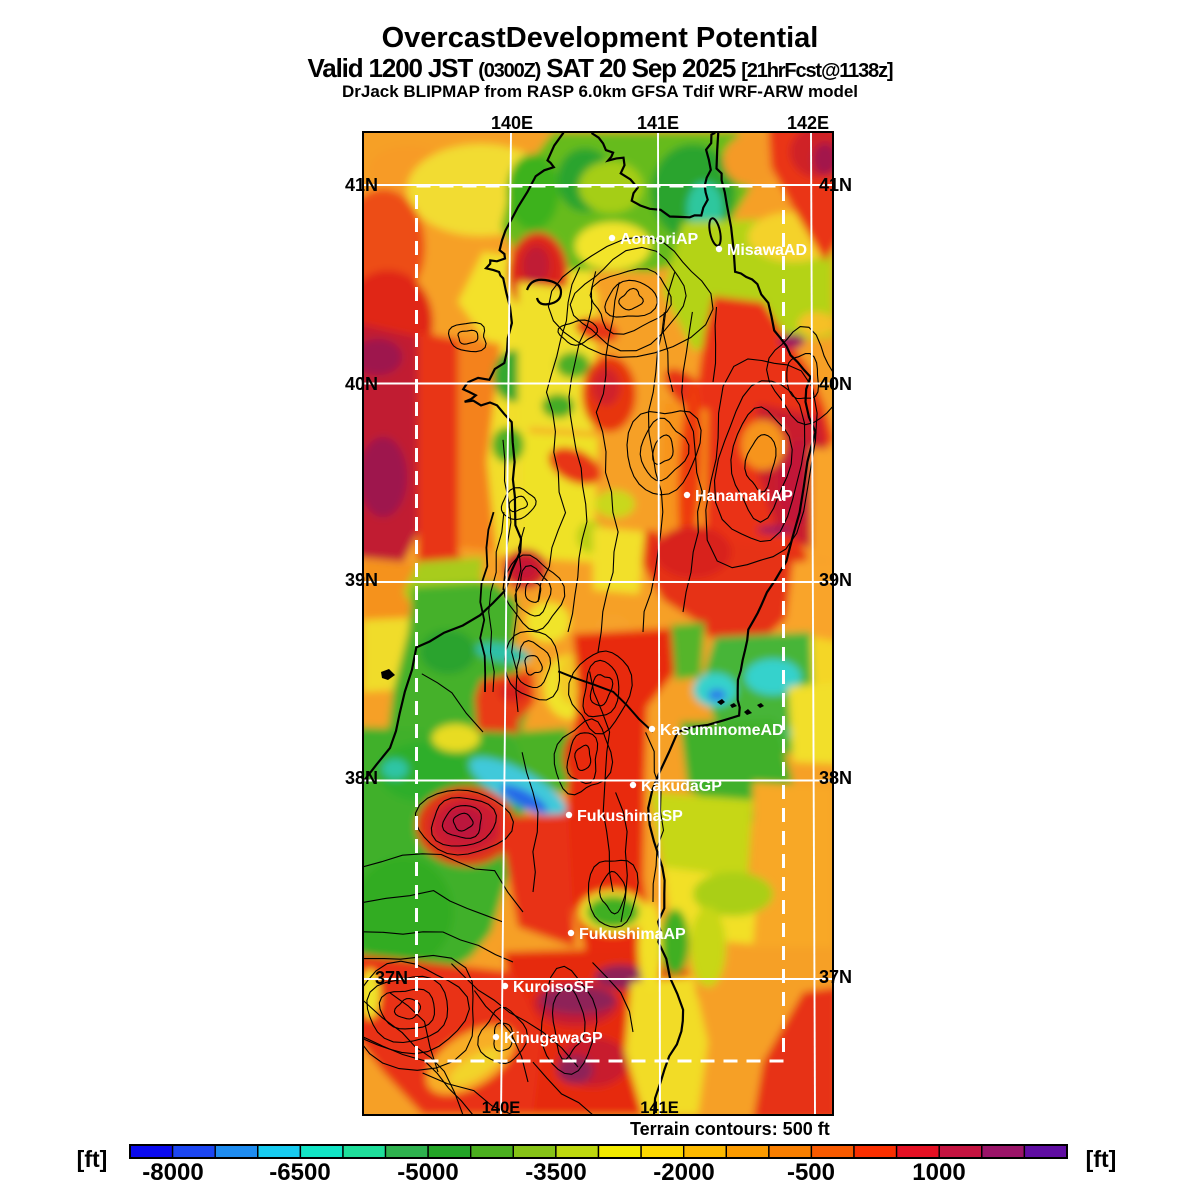  I want to click on svg-text: OvercastDevelopment Potential, so click(600, 38).